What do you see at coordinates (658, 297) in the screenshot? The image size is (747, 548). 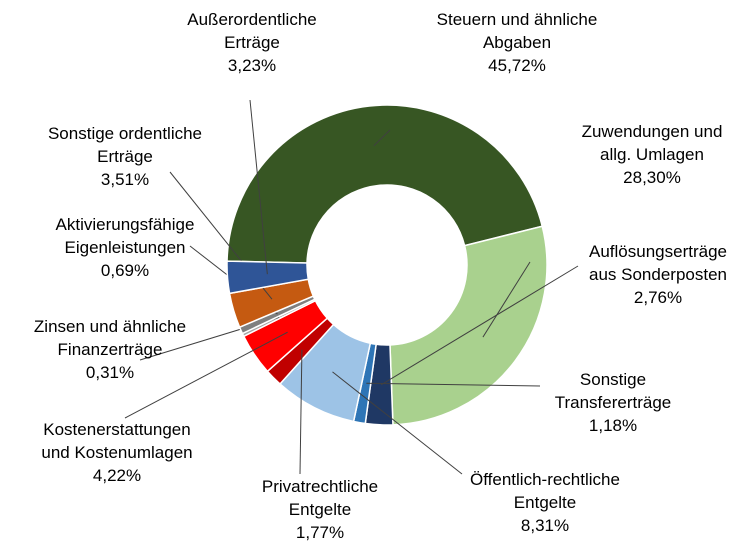 I see `value-label: 2,76%` at bounding box center [658, 297].